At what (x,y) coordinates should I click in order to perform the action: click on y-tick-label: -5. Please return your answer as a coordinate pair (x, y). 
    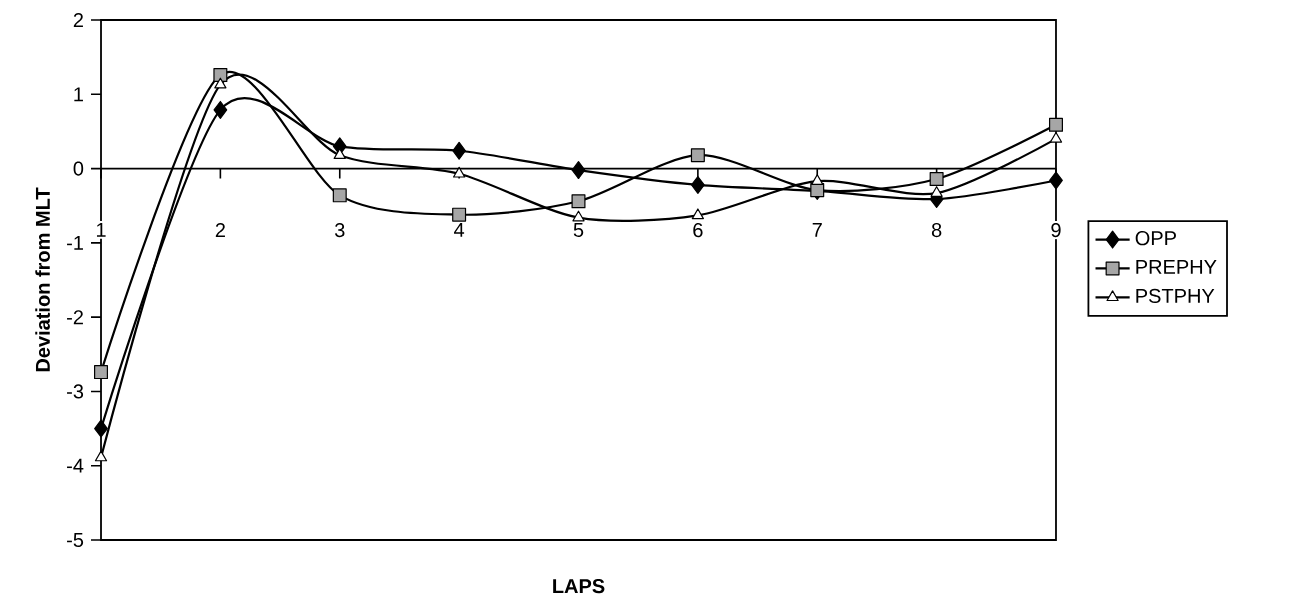
    Looking at the image, I should click on (75, 540).